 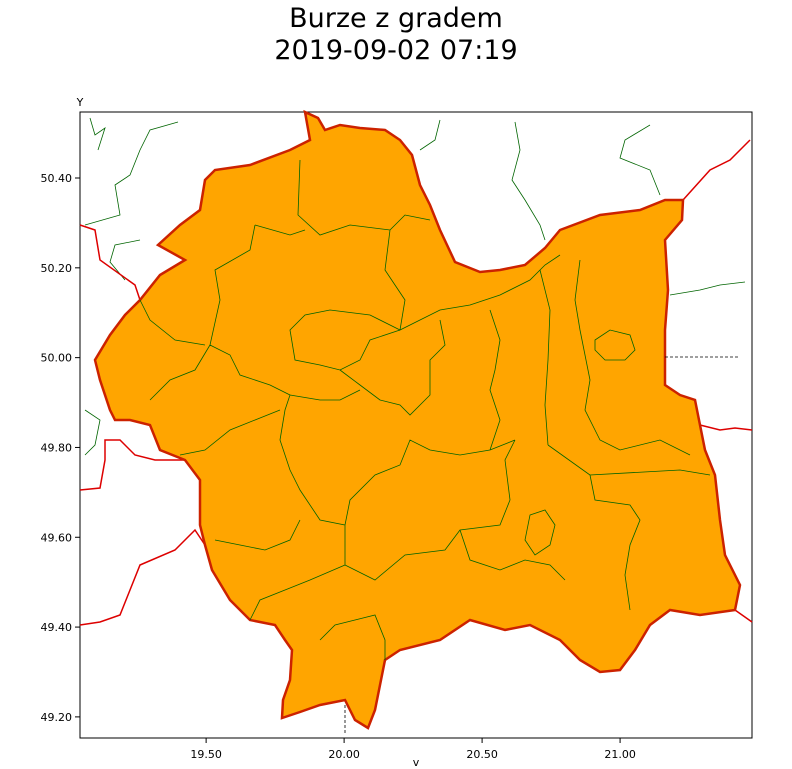 What do you see at coordinates (482, 754) in the screenshot?
I see `x-tick-label: 20.50` at bounding box center [482, 754].